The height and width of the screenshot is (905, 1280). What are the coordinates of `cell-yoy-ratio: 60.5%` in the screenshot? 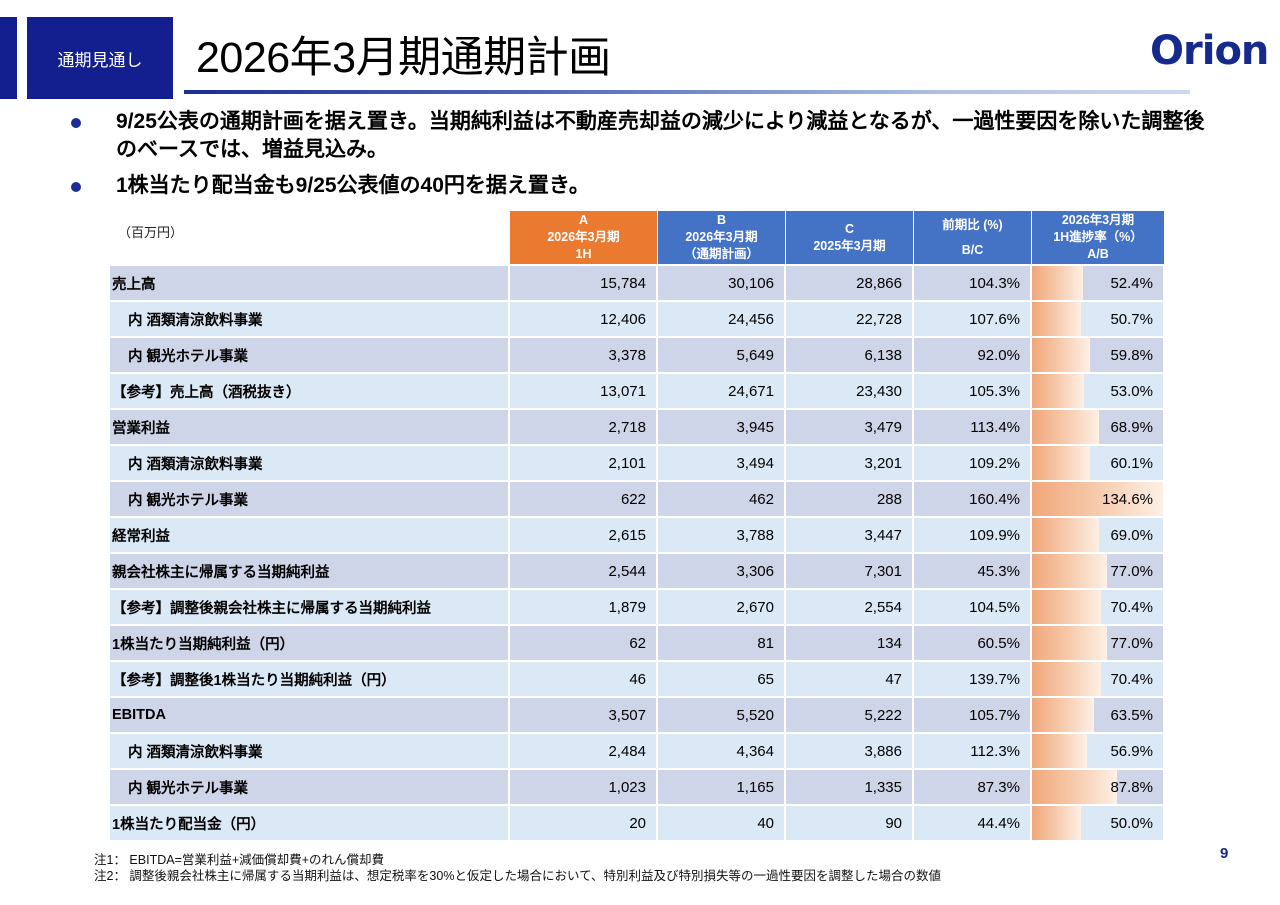 It's located at (973, 642).